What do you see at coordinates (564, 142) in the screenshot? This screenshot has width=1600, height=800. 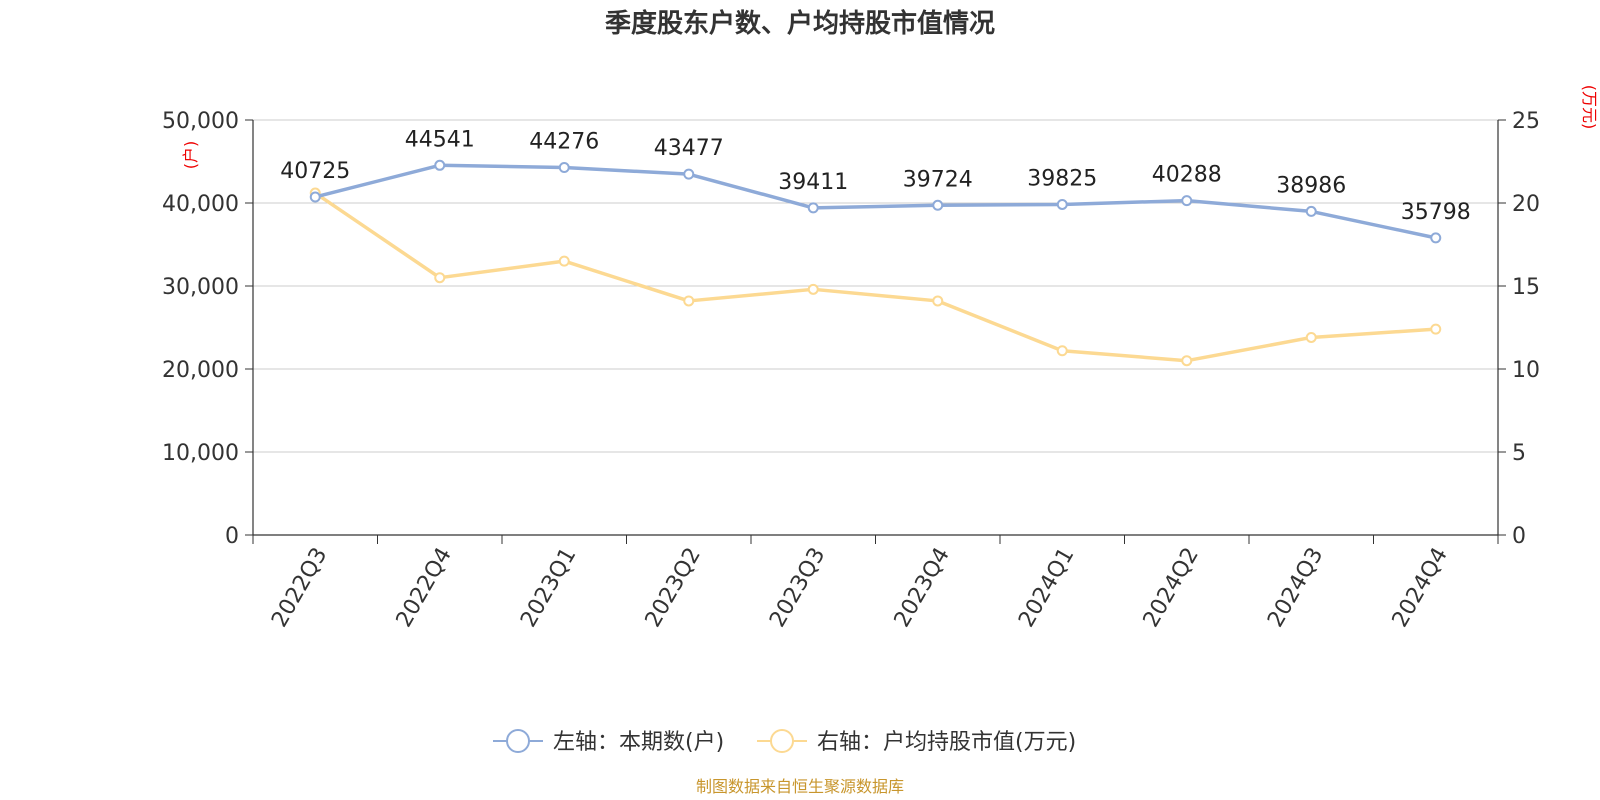 I see `data-label: 44276` at bounding box center [564, 142].